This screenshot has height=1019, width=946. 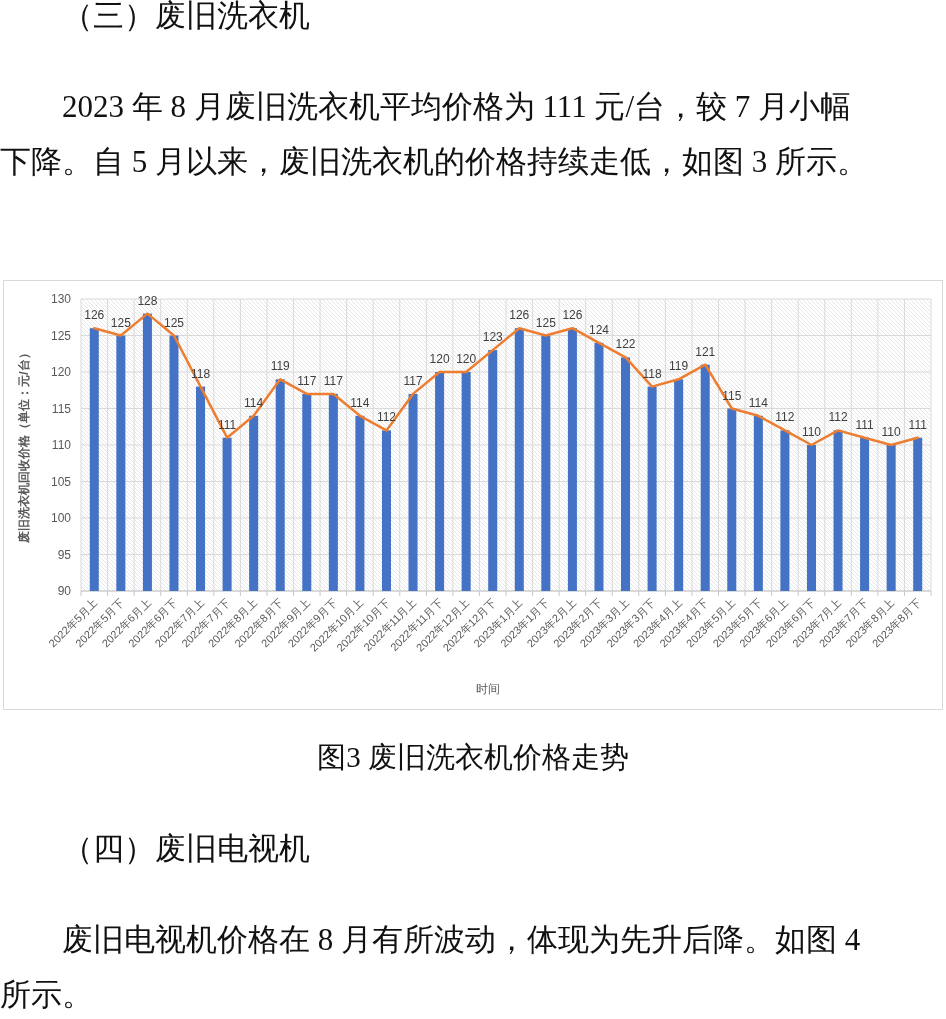 What do you see at coordinates (705, 351) in the screenshot?
I see `data-label: 121` at bounding box center [705, 351].